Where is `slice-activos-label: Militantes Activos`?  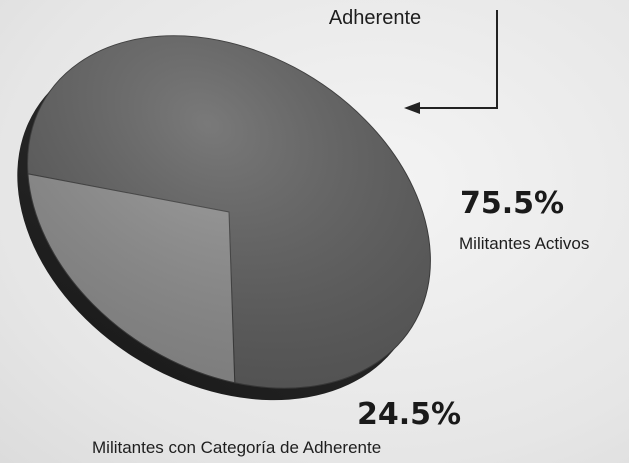
slice-activos-label: Militantes Activos is located at coordinates (524, 243).